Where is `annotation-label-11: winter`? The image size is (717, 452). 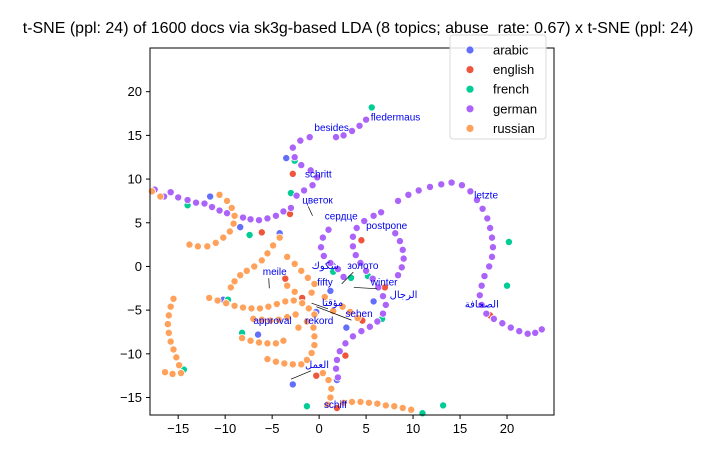
annotation-label-11: winter is located at coordinates (384, 283).